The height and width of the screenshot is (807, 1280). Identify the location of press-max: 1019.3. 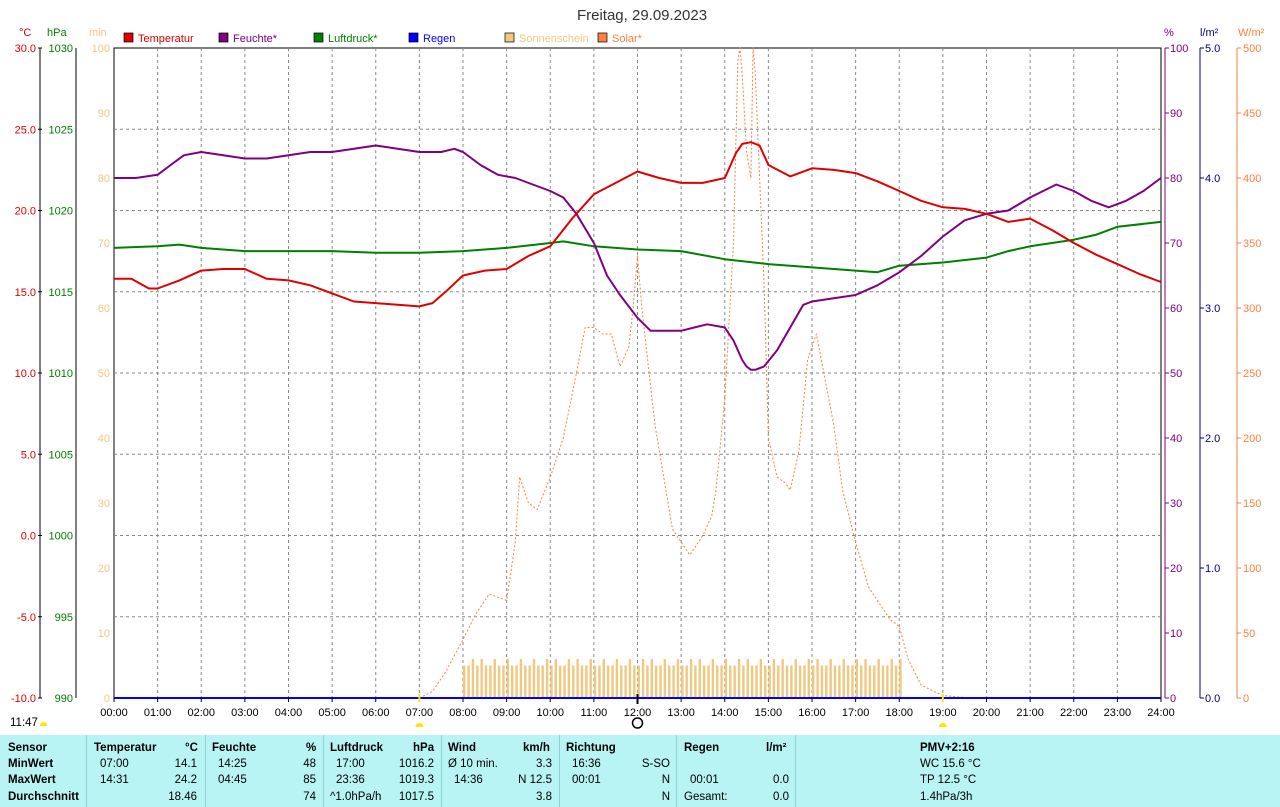
(416, 780).